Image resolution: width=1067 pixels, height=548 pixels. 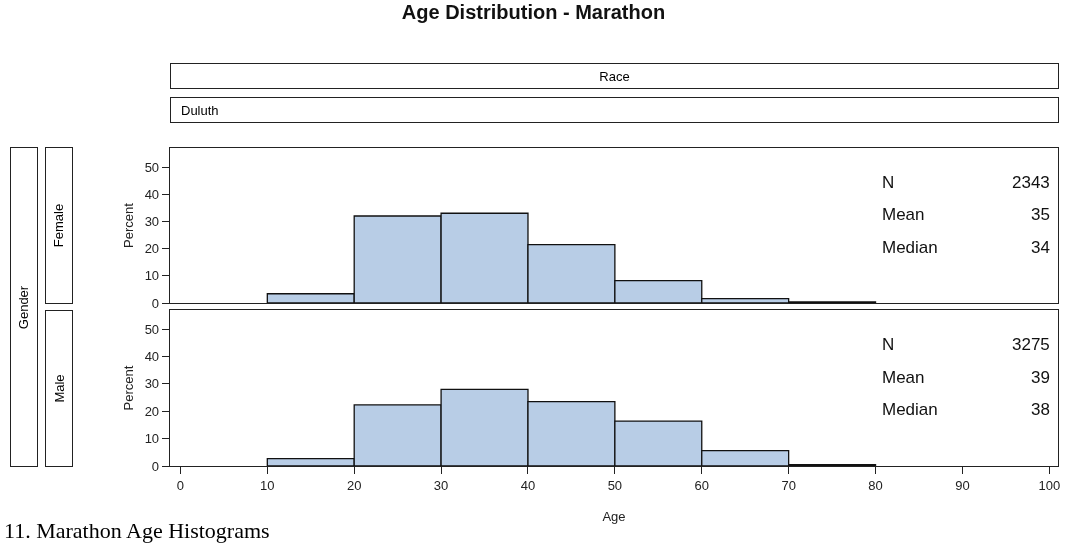 What do you see at coordinates (24, 307) in the screenshot?
I see `text: Gender` at bounding box center [24, 307].